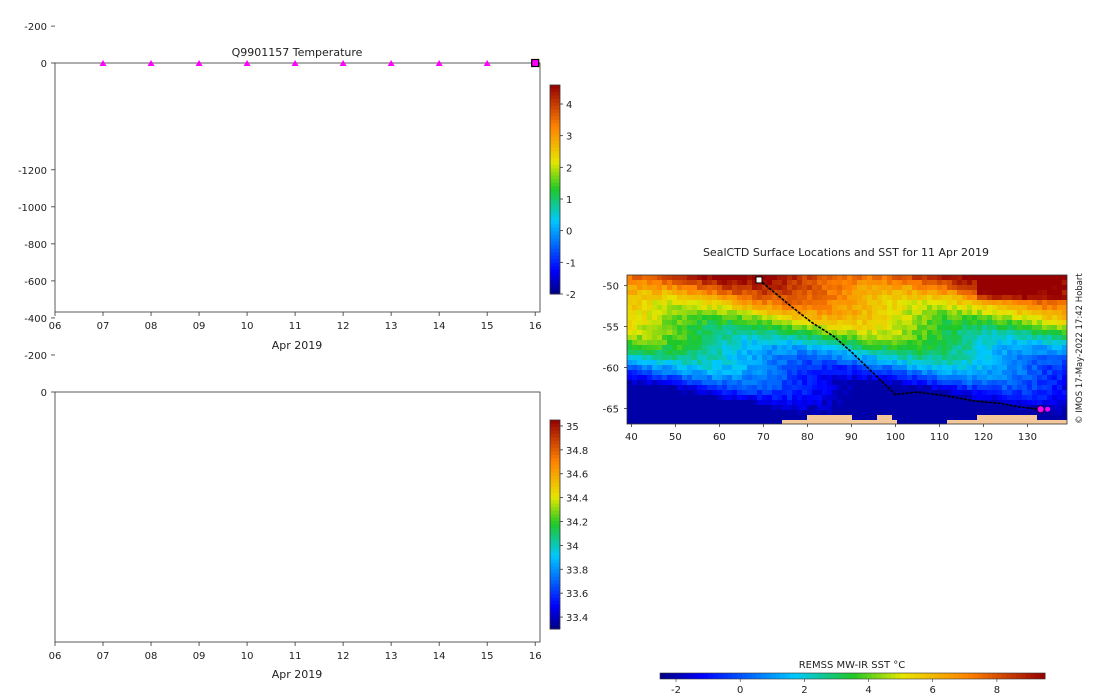 The width and height of the screenshot is (1100, 700). What do you see at coordinates (487, 656) in the screenshot?
I see `x-tick-label: 15` at bounding box center [487, 656].